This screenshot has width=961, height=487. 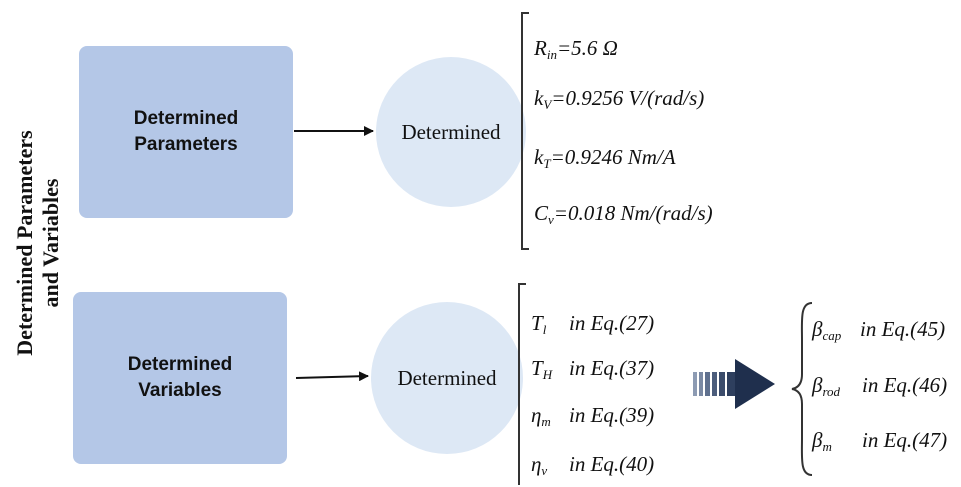 I want to click on param-kt: kT=0.9246 Nm/A, so click(x=605, y=158).